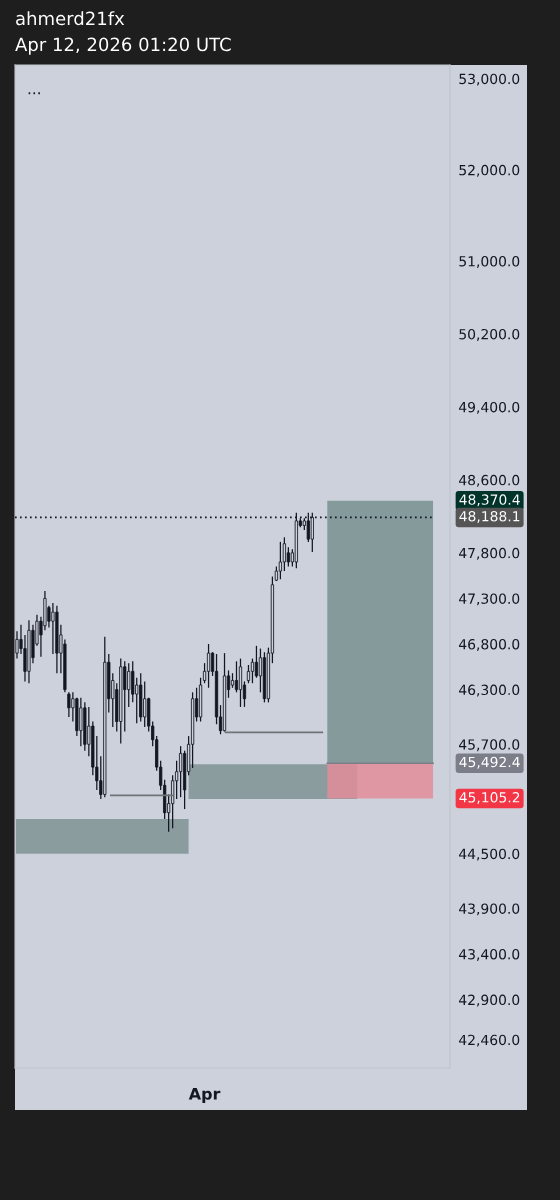 The height and width of the screenshot is (1200, 560). I want to click on y-tick-label: 44,500.0, so click(489, 854).